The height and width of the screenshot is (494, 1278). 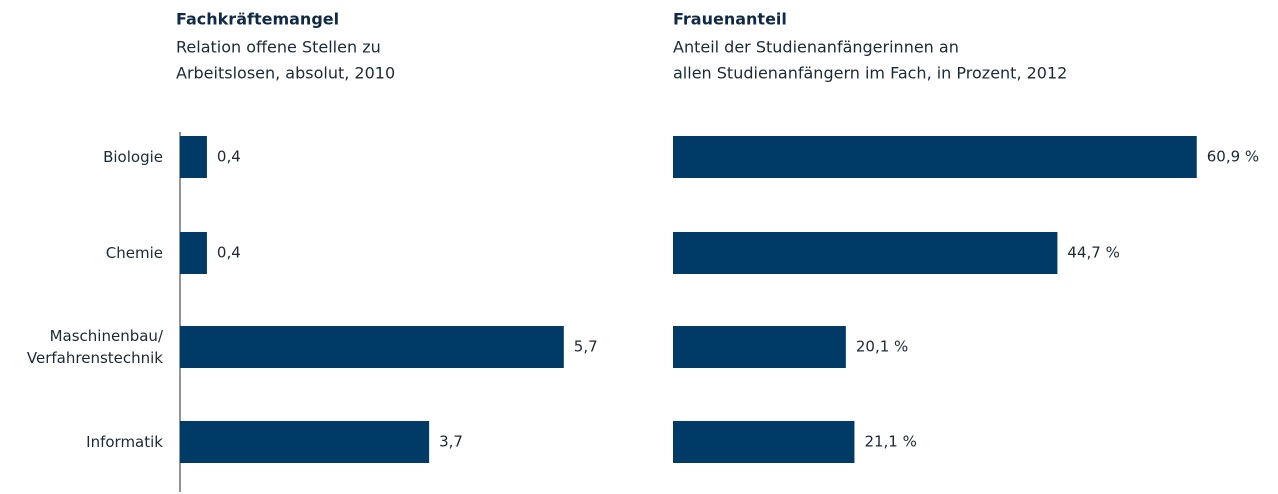 I want to click on value-label: 20,1 %, so click(x=882, y=347).